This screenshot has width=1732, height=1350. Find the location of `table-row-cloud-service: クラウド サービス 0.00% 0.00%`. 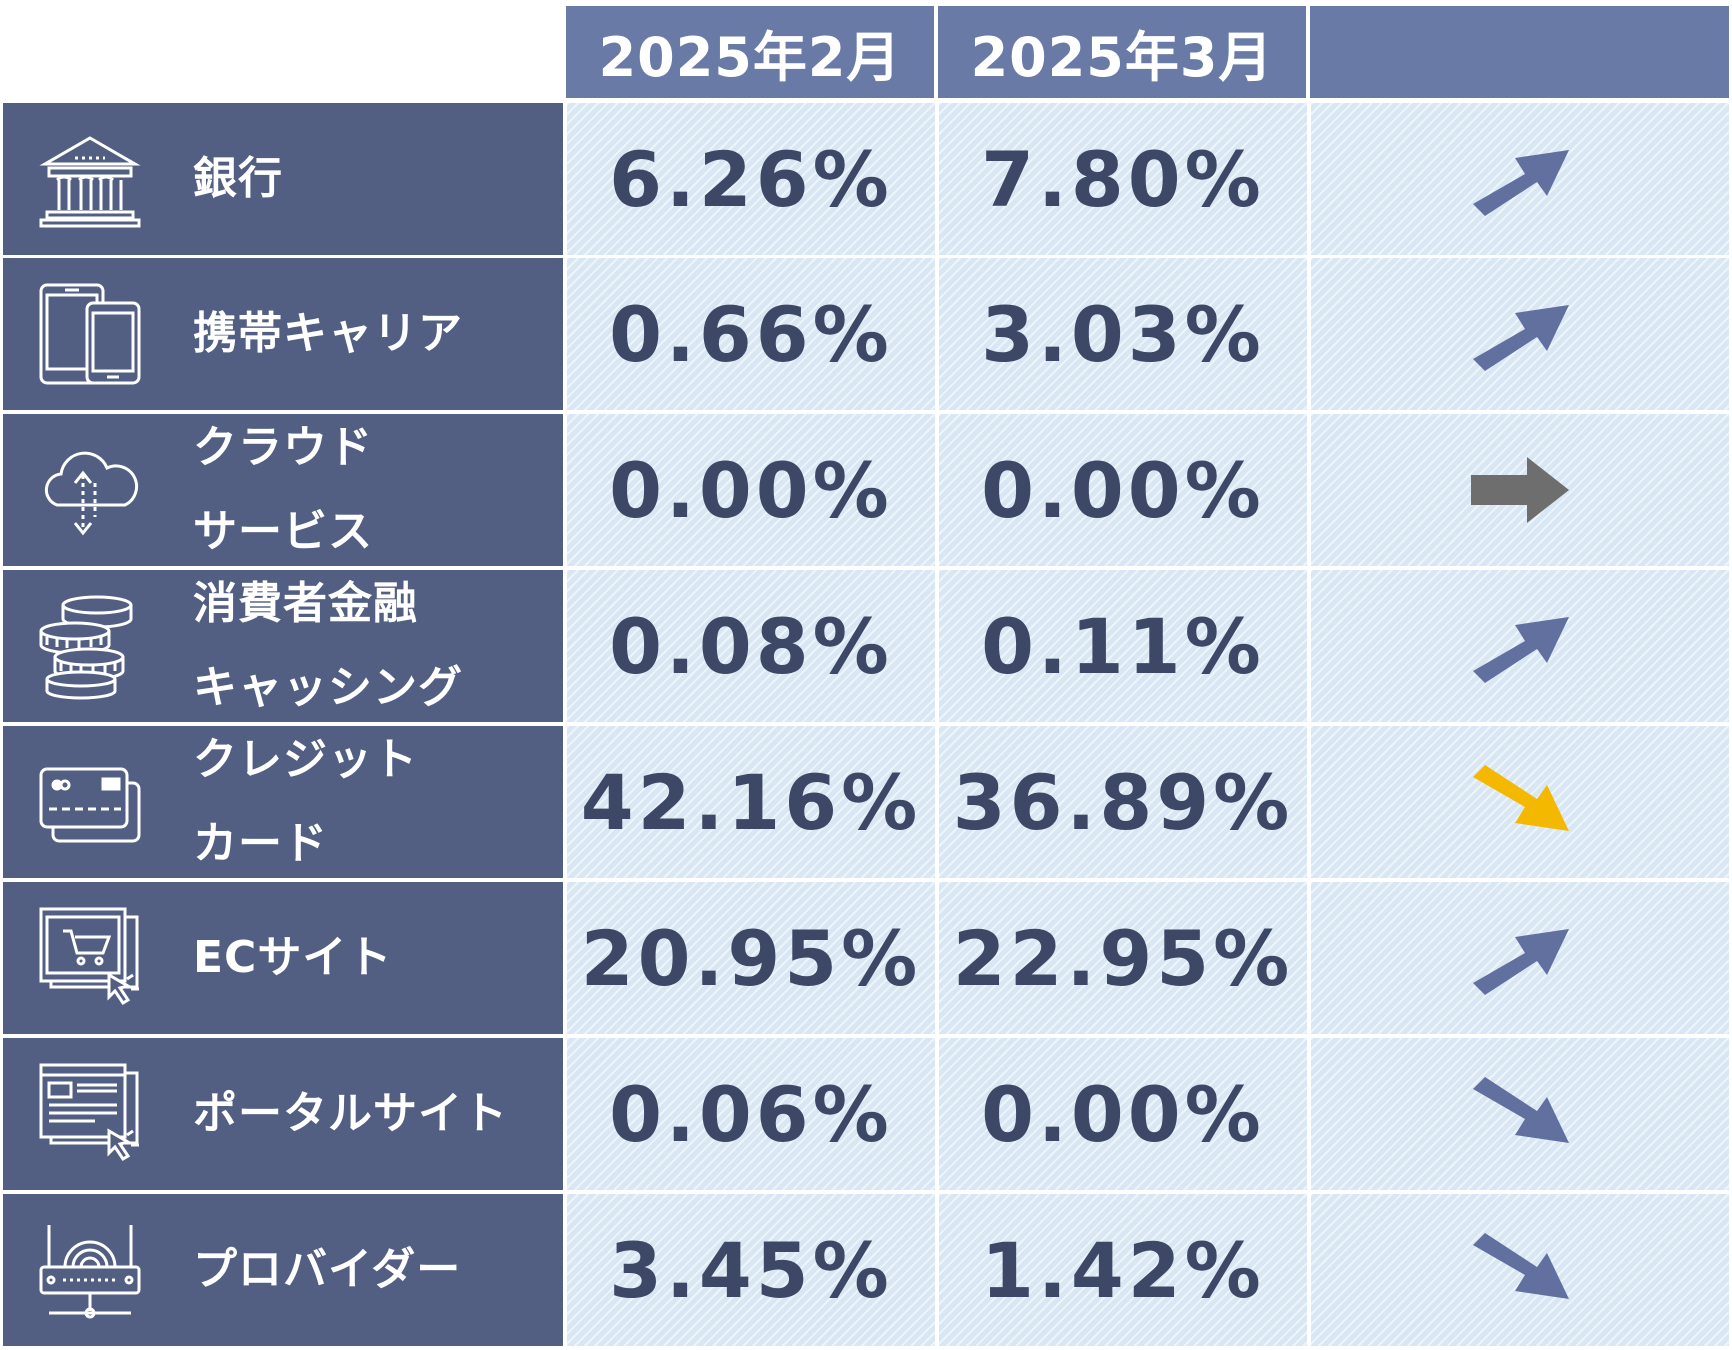

table-row-cloud-service: クラウド サービス 0.00% 0.00% is located at coordinates (866, 490).